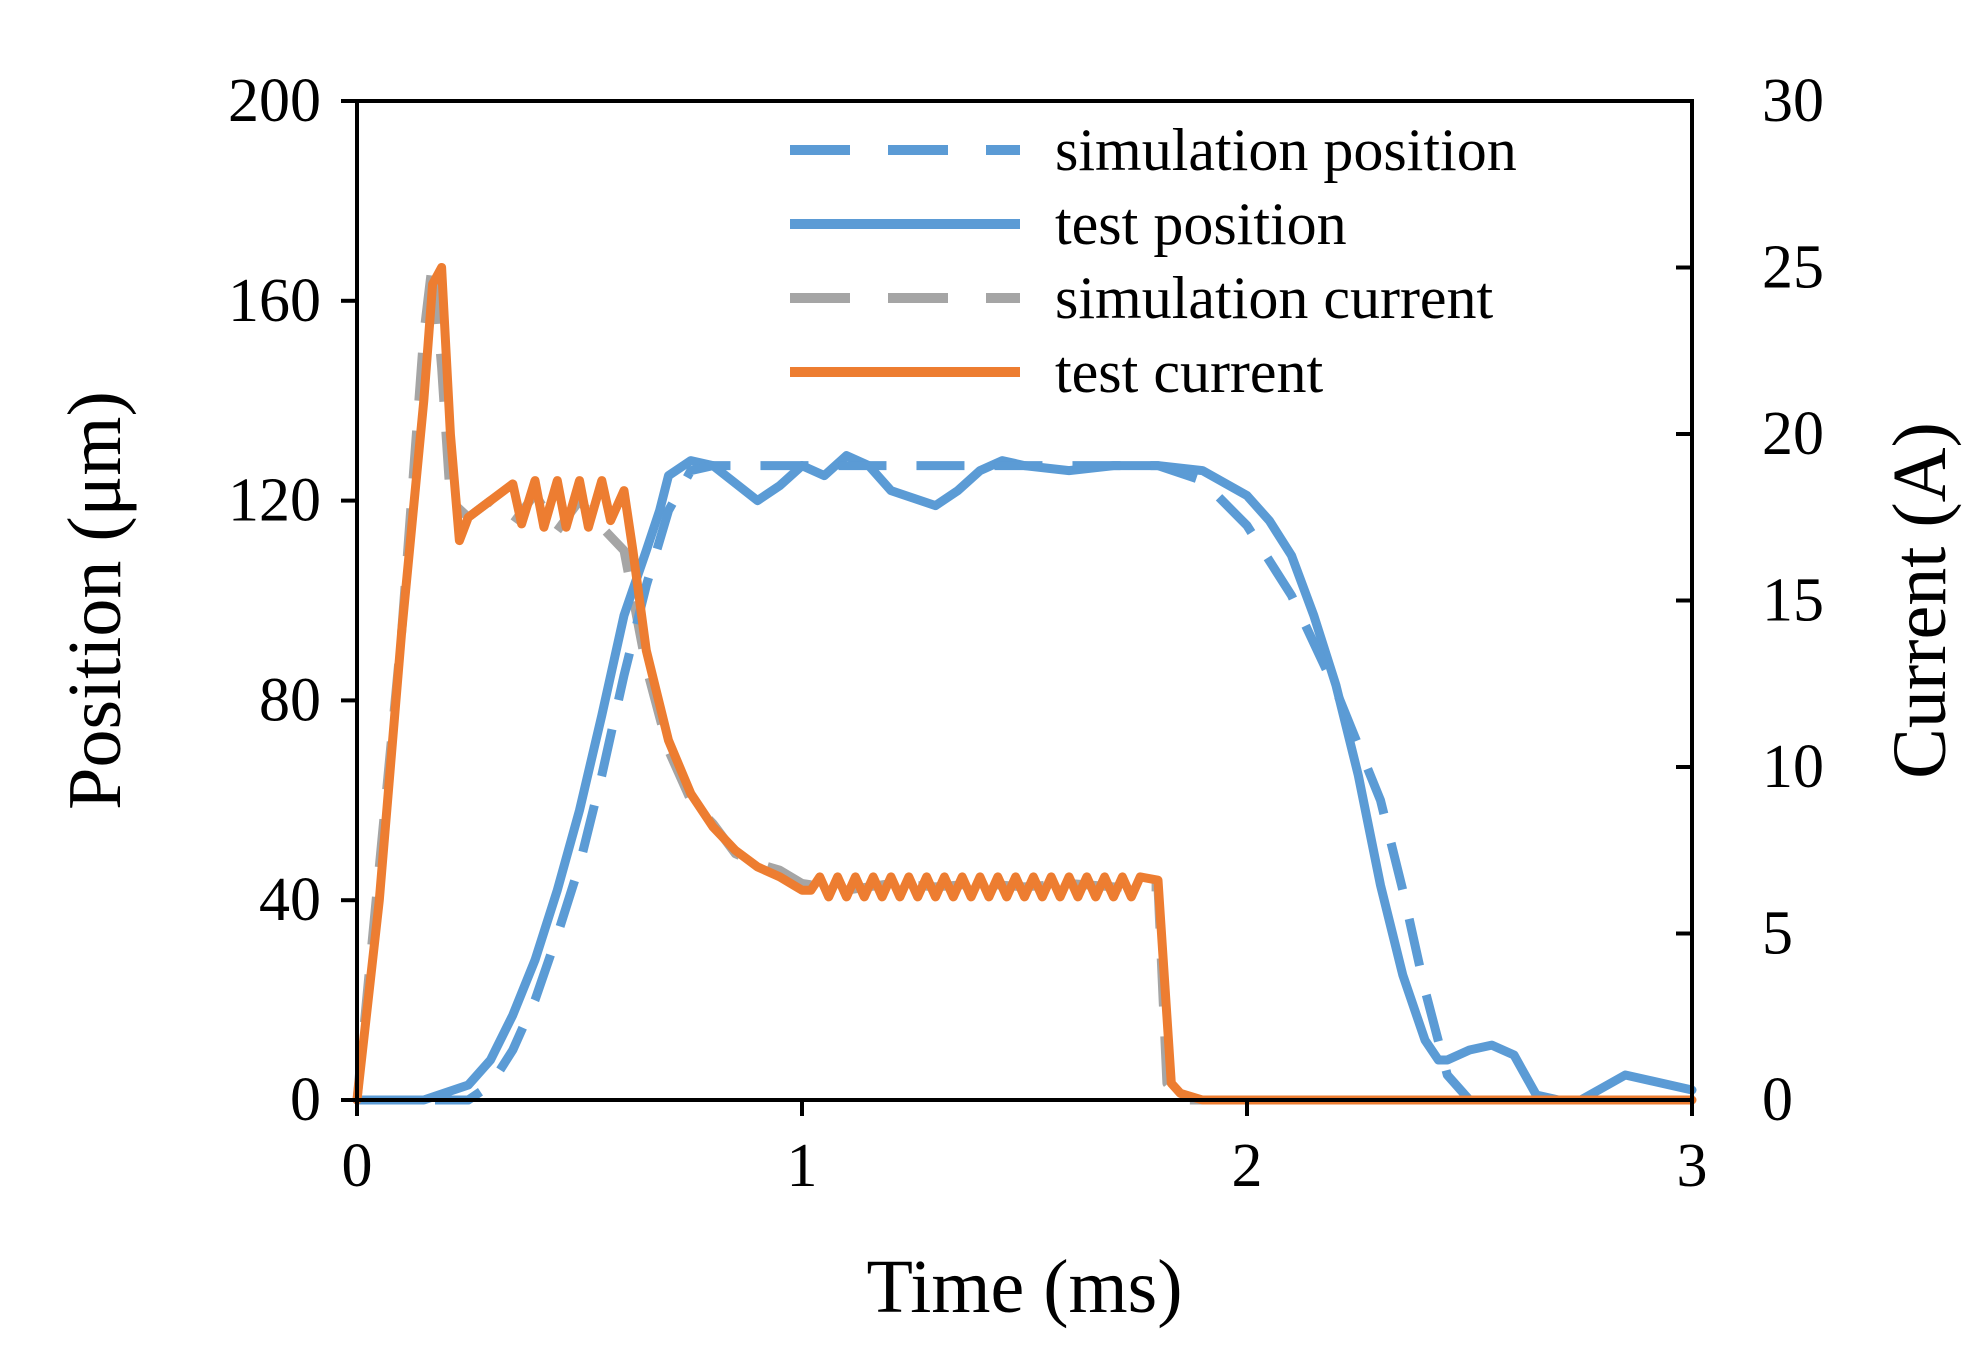  What do you see at coordinates (357, 1166) in the screenshot?
I see `x-tick-label: 0` at bounding box center [357, 1166].